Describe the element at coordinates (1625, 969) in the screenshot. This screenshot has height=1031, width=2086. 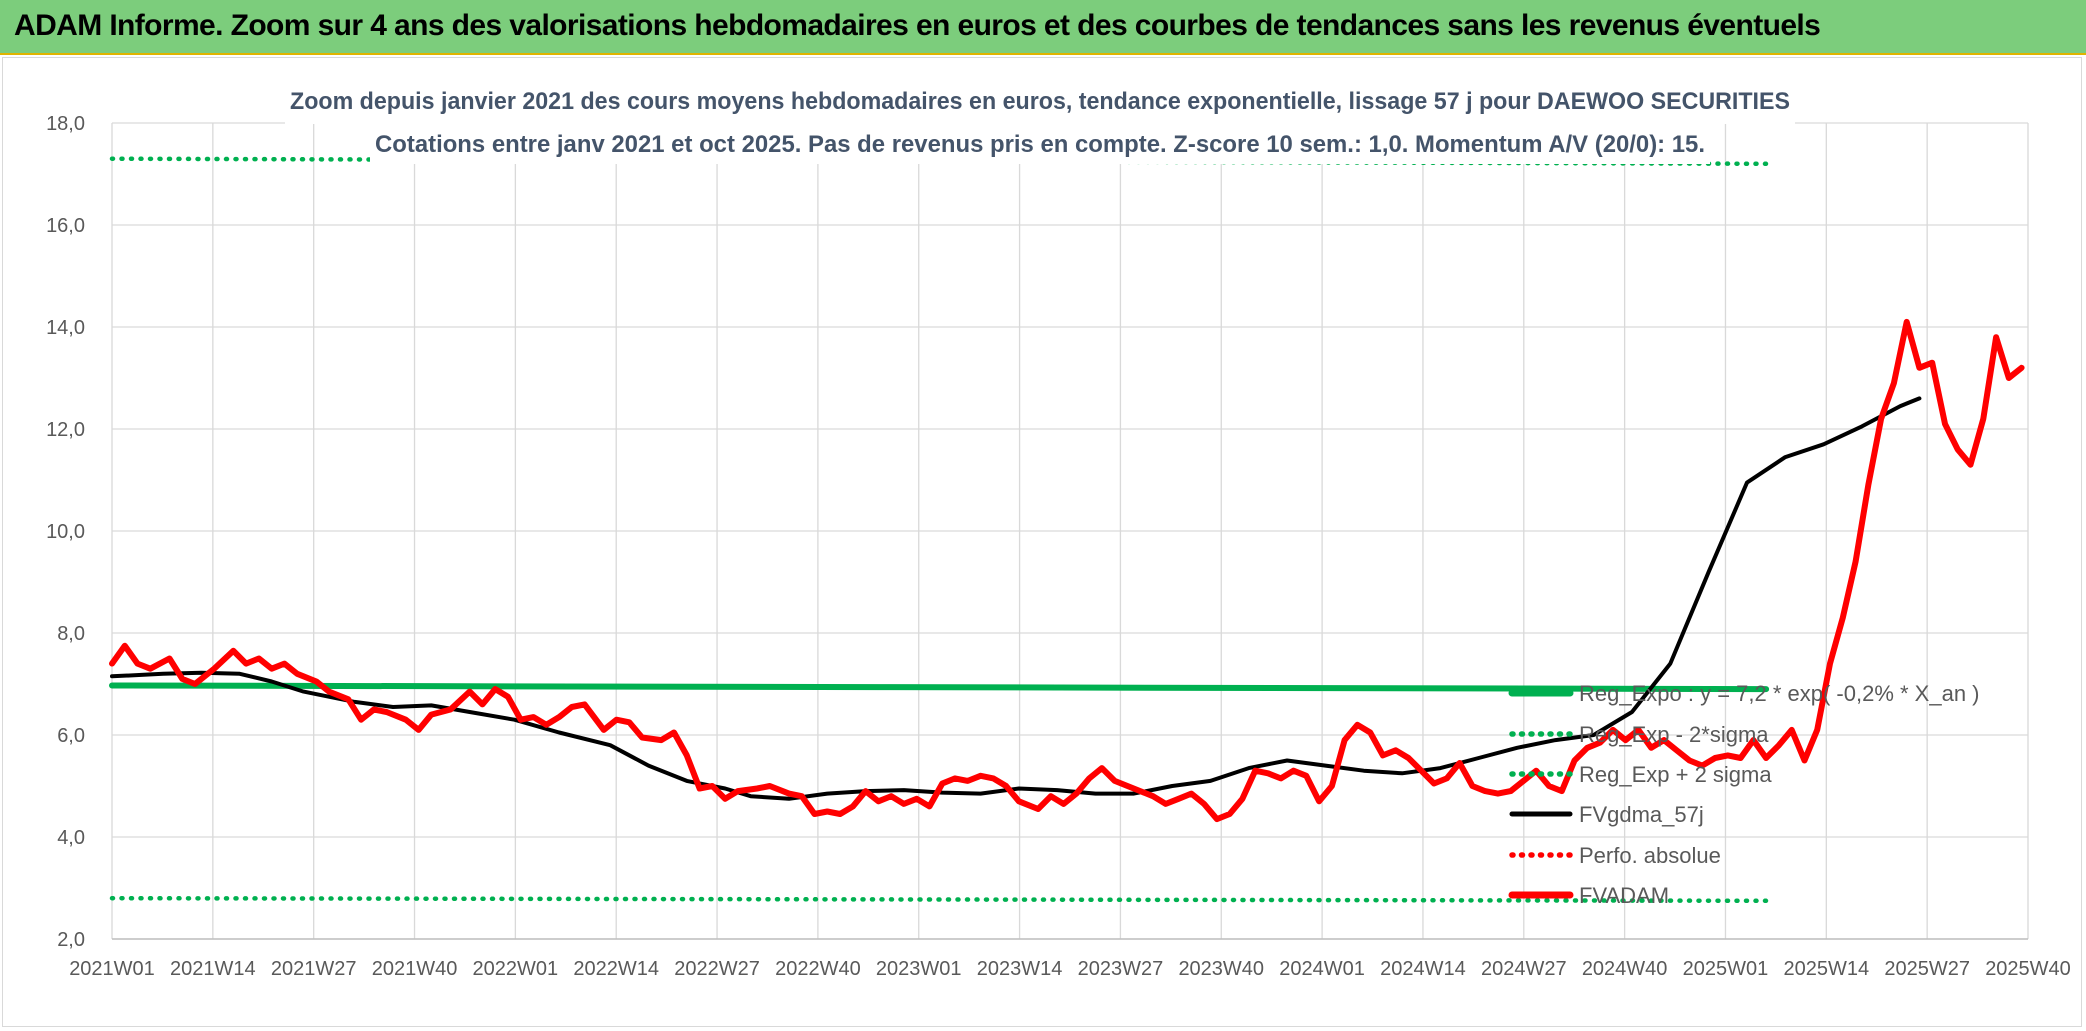
I see `x-tick-label: 2024W40` at that location.